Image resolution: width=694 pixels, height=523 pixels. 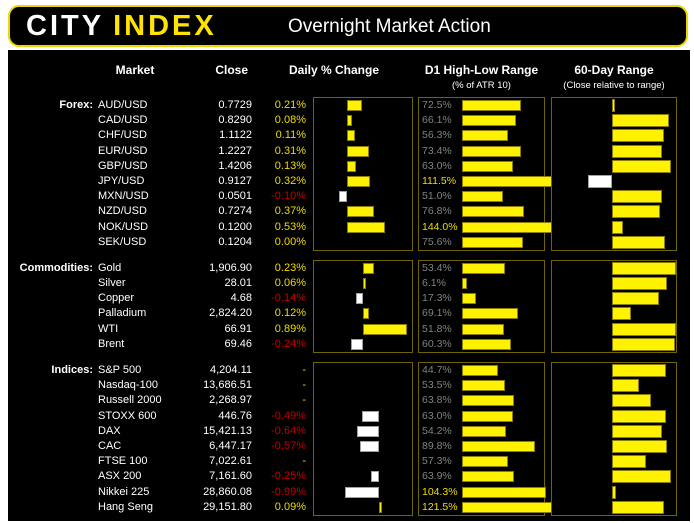 What do you see at coordinates (238, 343) in the screenshot?
I see `close-value: 69.46` at bounding box center [238, 343].